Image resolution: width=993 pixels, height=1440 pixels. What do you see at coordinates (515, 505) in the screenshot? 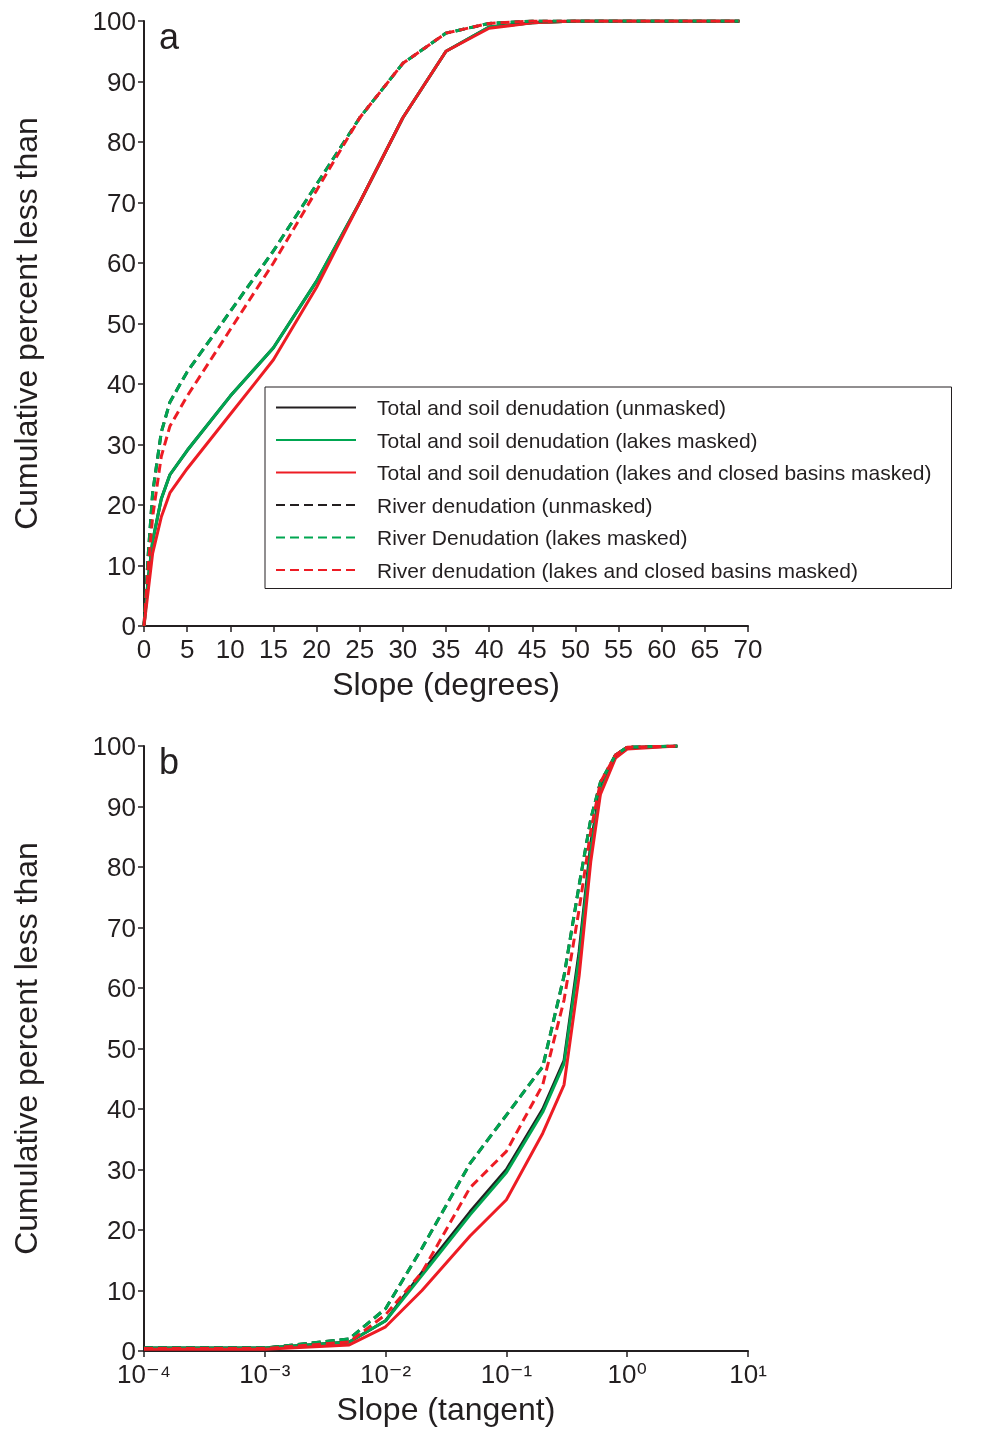
I see `legend-label: River denudation (unmasked)` at bounding box center [515, 505].